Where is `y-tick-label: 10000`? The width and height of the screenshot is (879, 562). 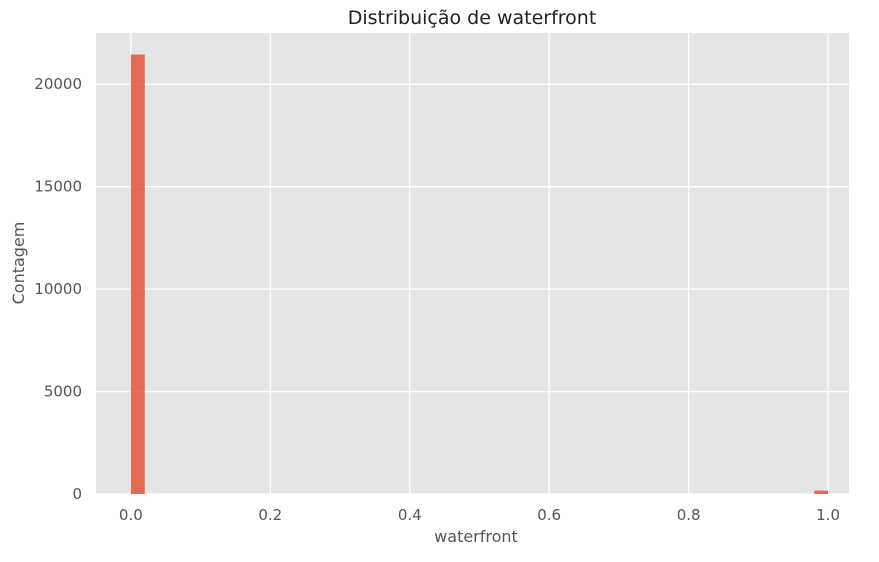 y-tick-label: 10000 is located at coordinates (58, 289).